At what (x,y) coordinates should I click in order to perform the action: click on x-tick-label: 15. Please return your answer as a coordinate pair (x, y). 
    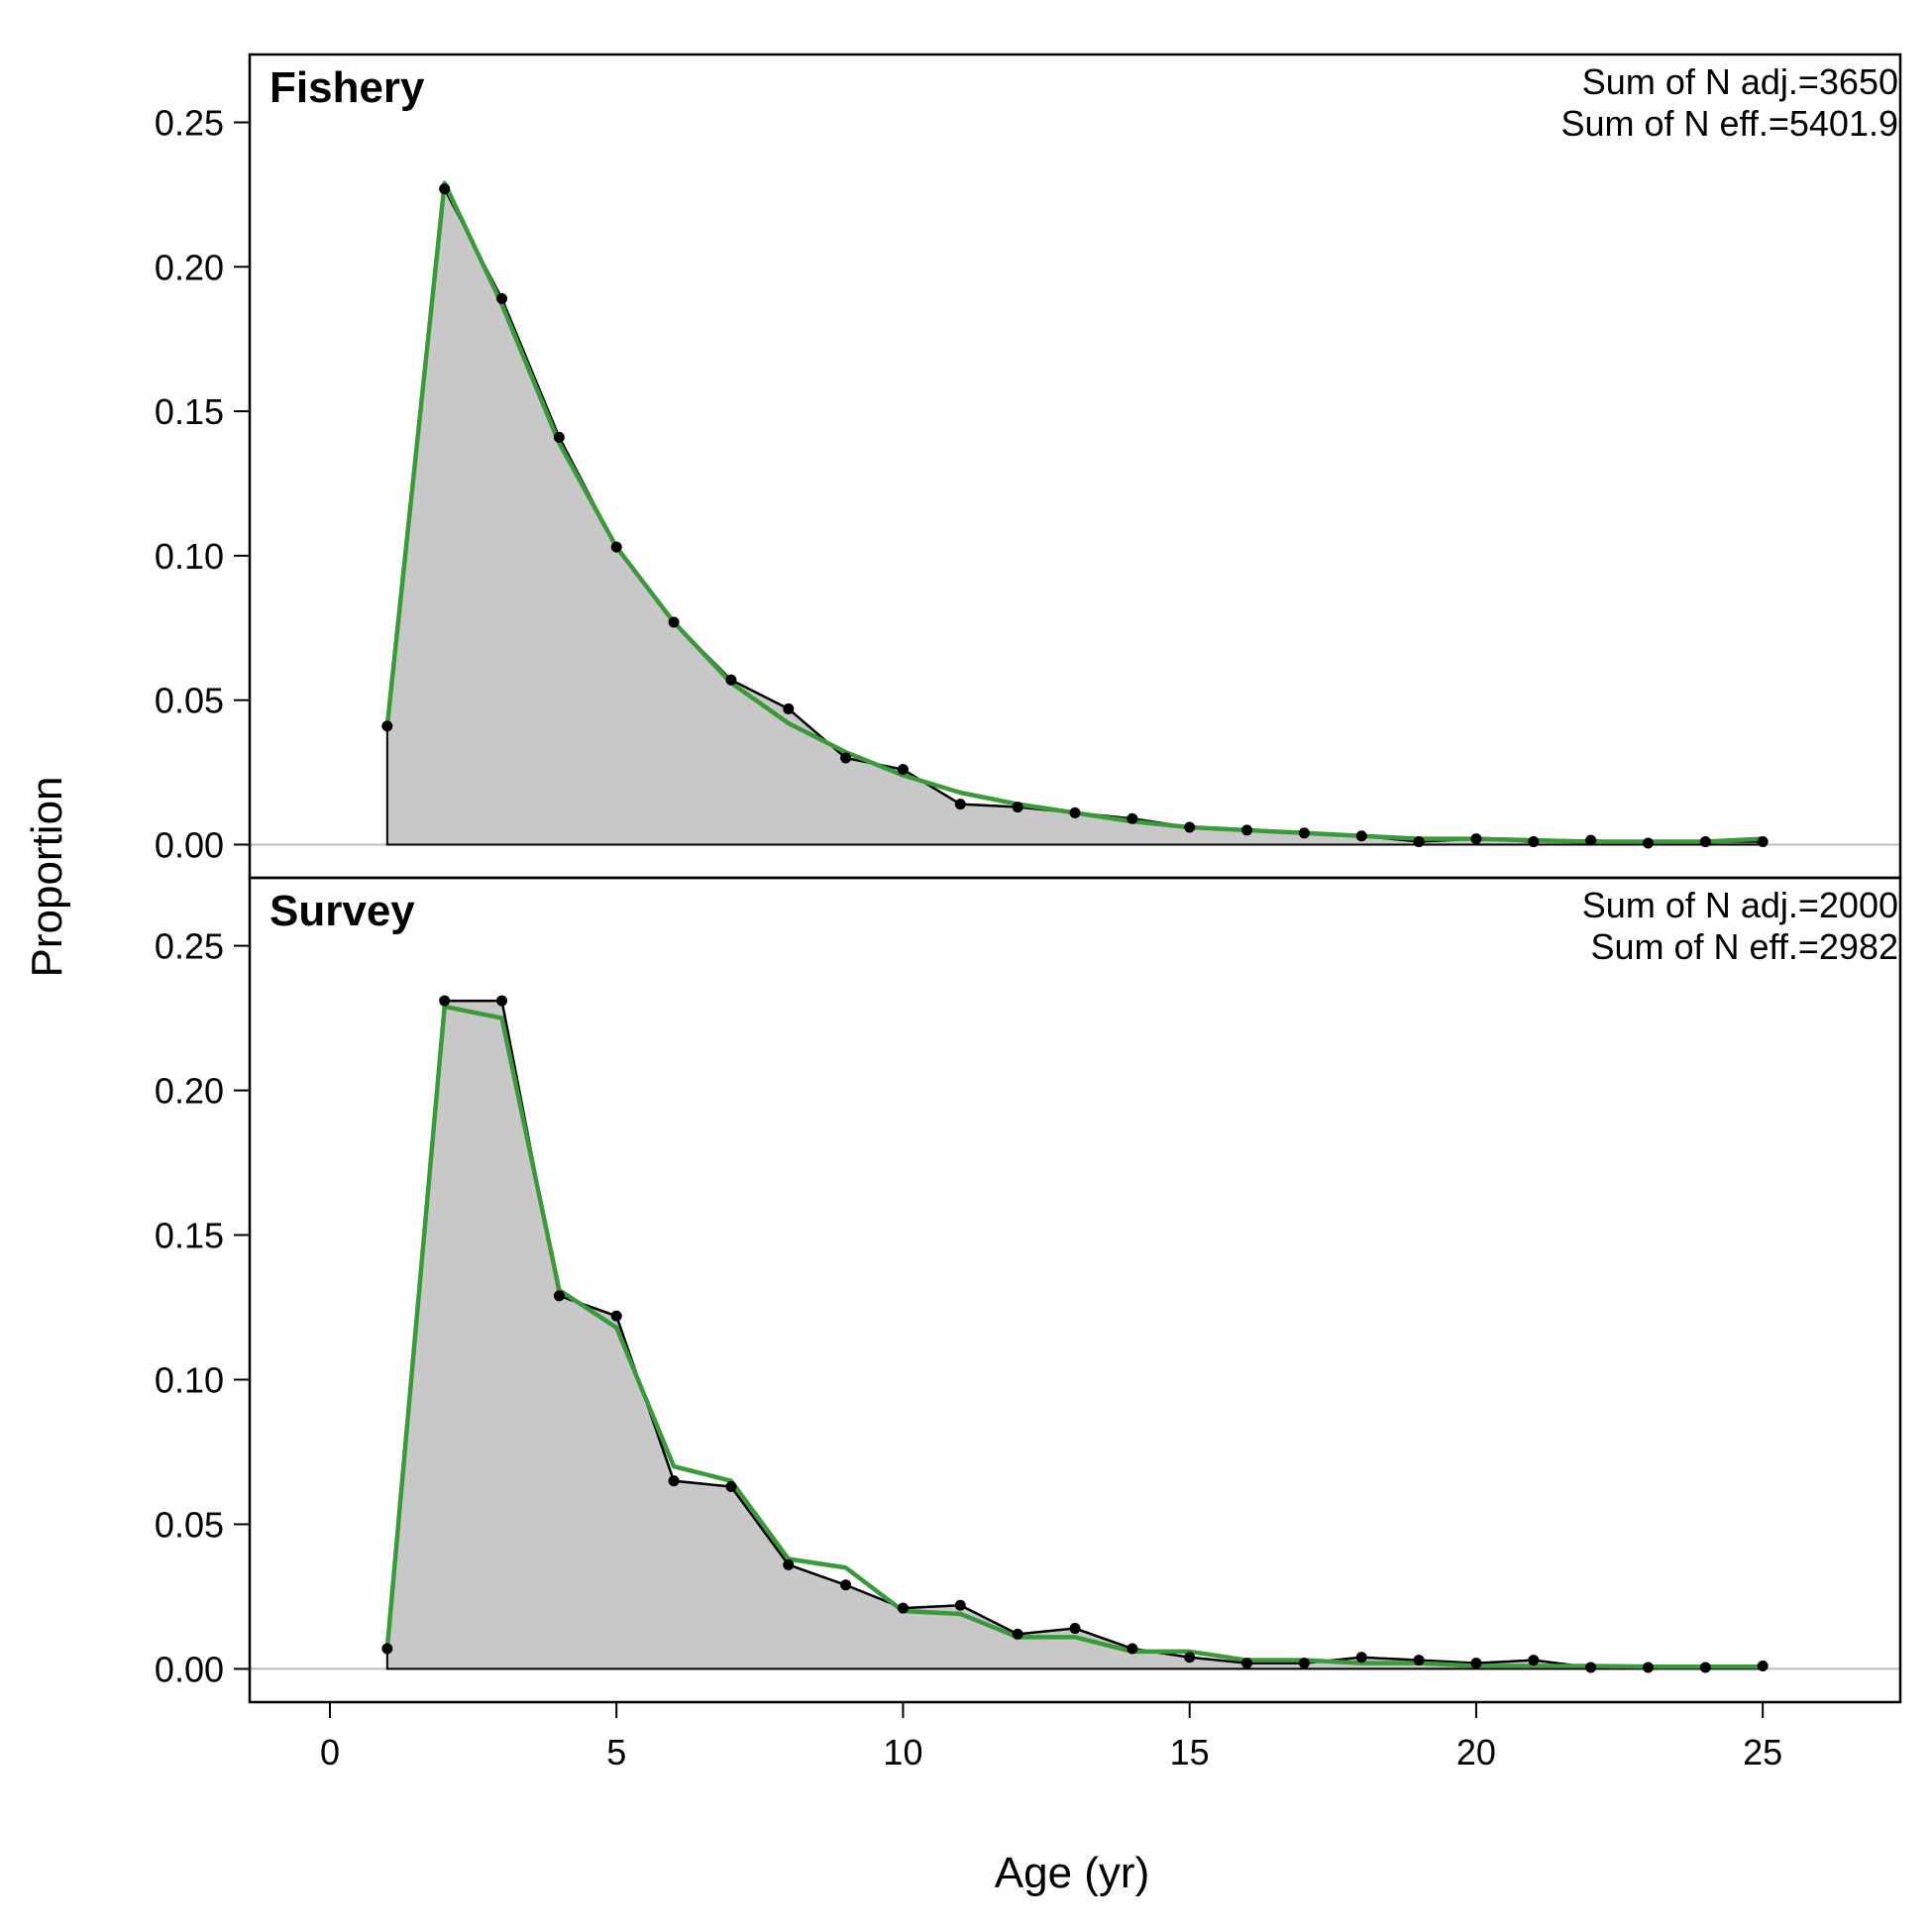
    Looking at the image, I should click on (1190, 1752).